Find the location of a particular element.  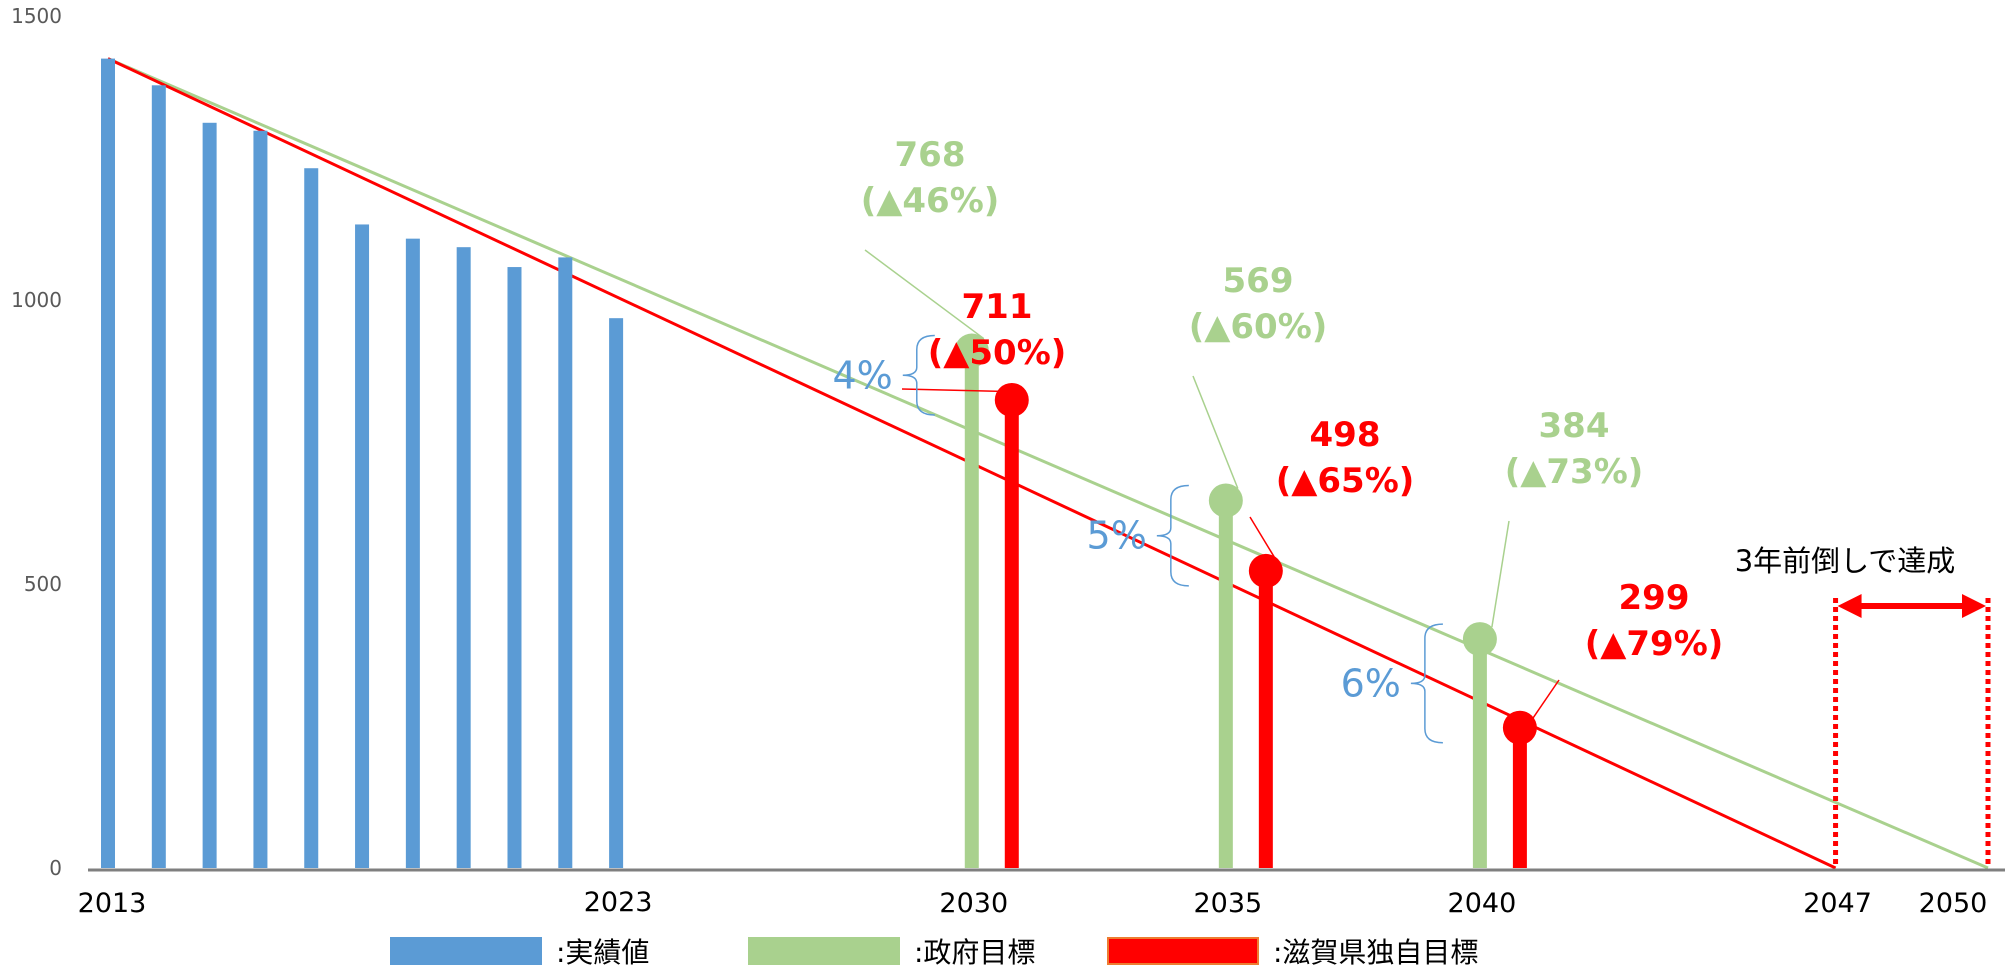

actual-bar-2017 is located at coordinates (311, 518).